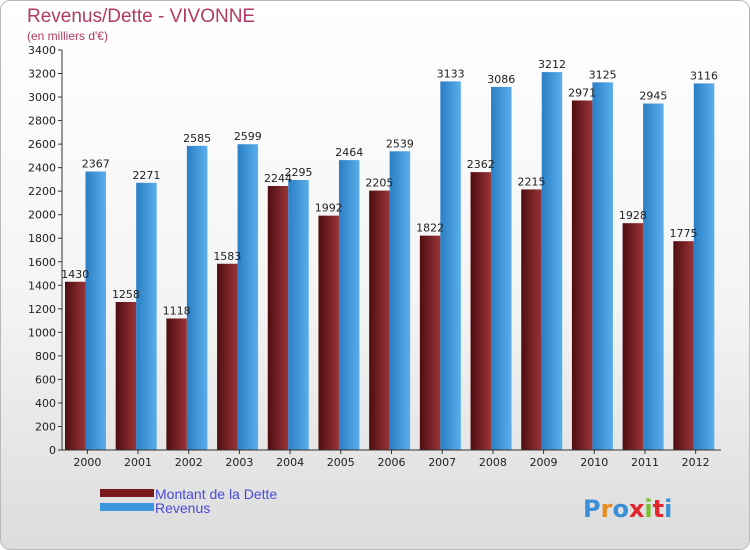 This screenshot has height=550, width=750. I want to click on y-tick-label-0: 0, so click(52, 450).